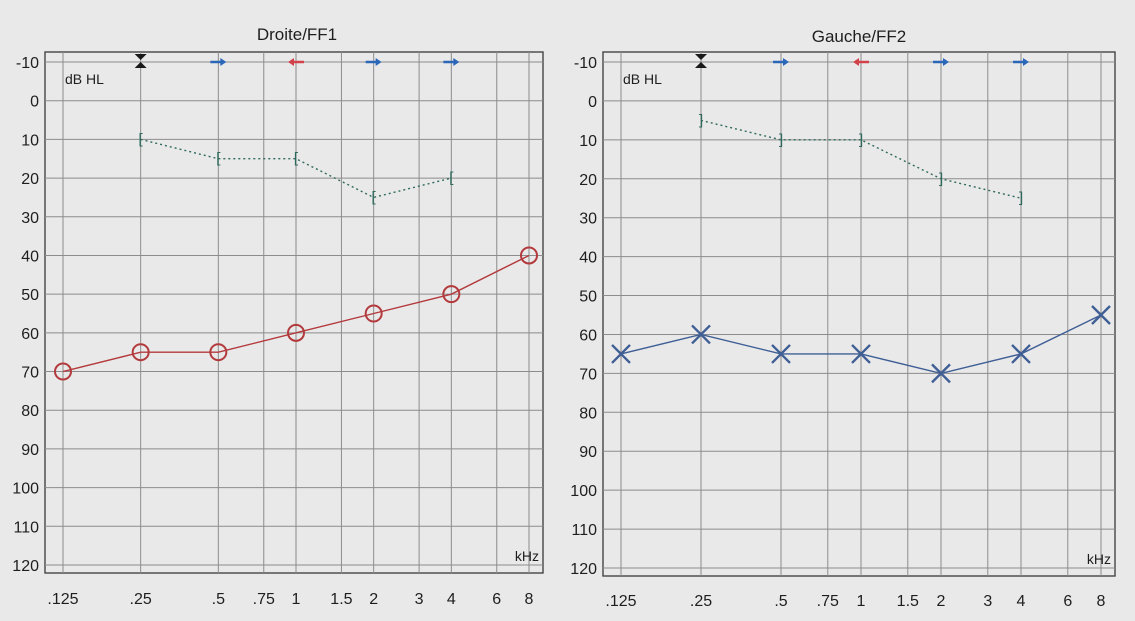 The width and height of the screenshot is (1135, 621). Describe the element at coordinates (141, 599) in the screenshot. I see `x-tick-label: .25` at that location.